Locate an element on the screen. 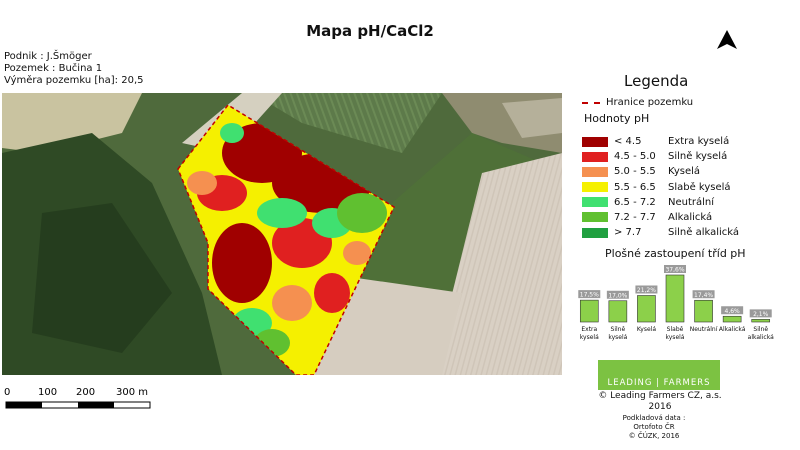 This screenshot has height=450, width=800. legend-class: 6.5 - 7.2 Neutrální is located at coordinates (687, 202).